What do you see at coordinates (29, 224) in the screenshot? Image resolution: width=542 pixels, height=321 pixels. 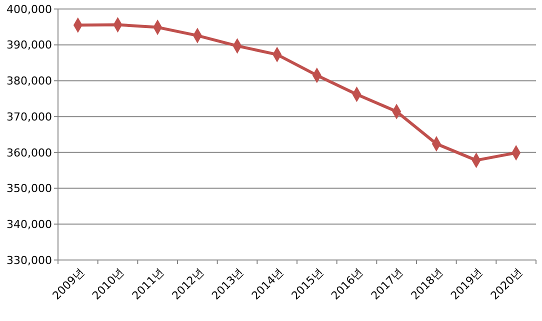 I see `y-tick-label: 340,000` at bounding box center [29, 224].